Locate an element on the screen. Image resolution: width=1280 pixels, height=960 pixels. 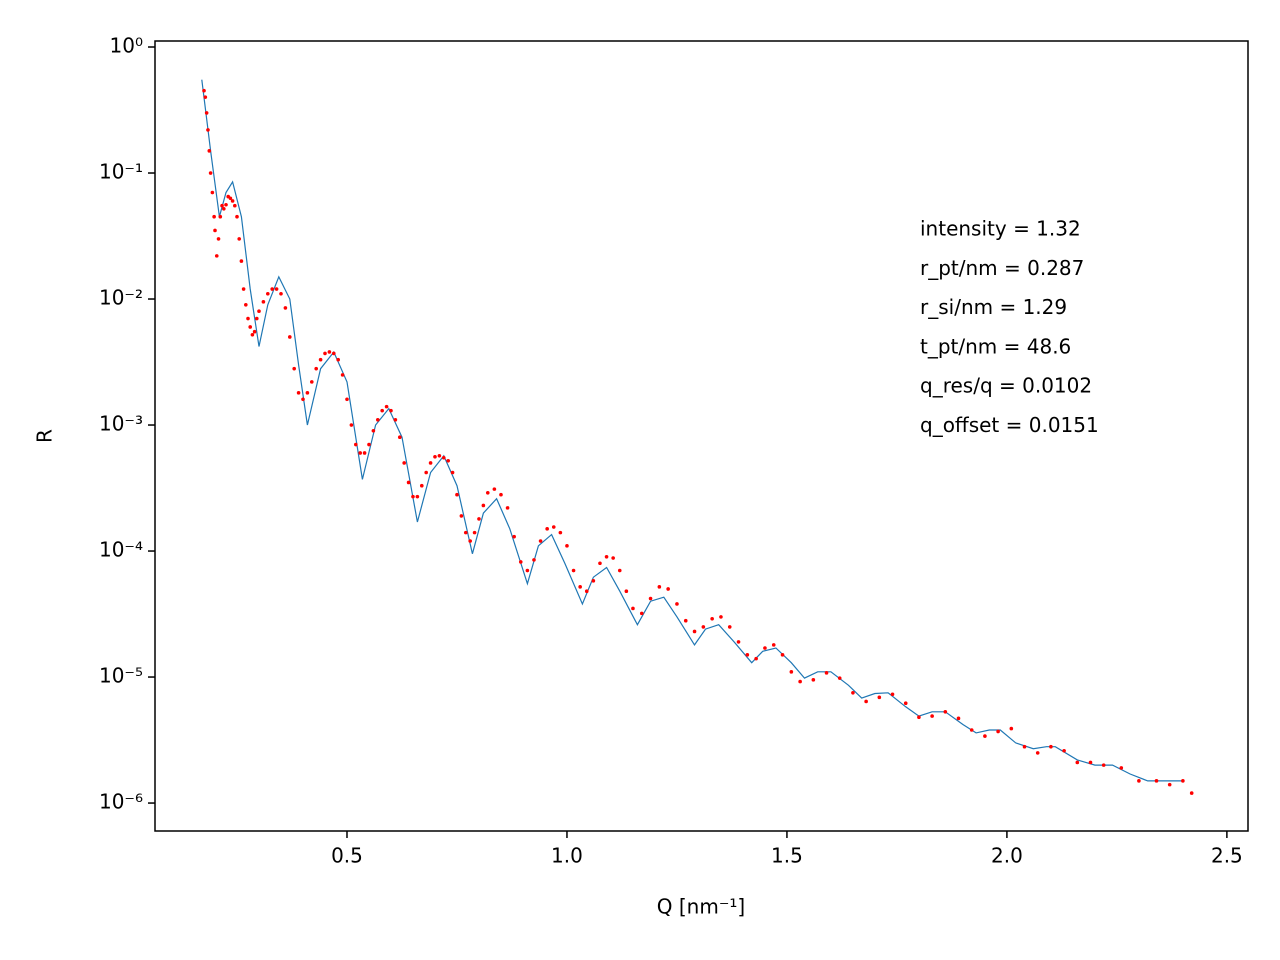
y-tick-label: 10⁻⁴ is located at coordinates (121, 550).